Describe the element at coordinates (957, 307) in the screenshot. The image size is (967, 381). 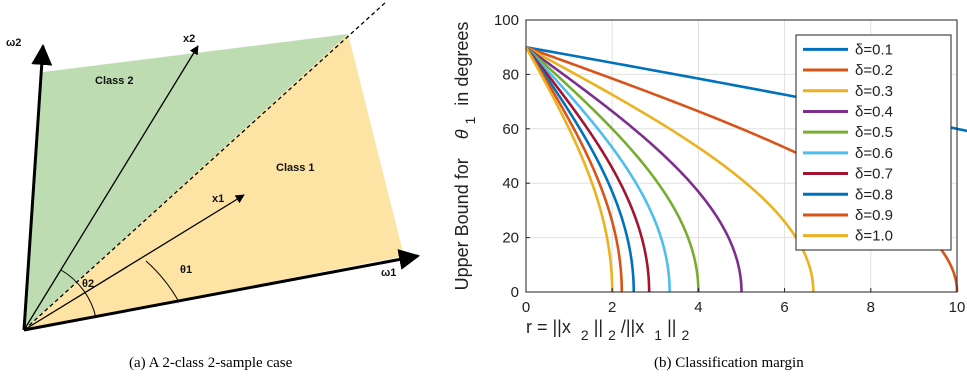
I see `x-tick-label: 10` at that location.